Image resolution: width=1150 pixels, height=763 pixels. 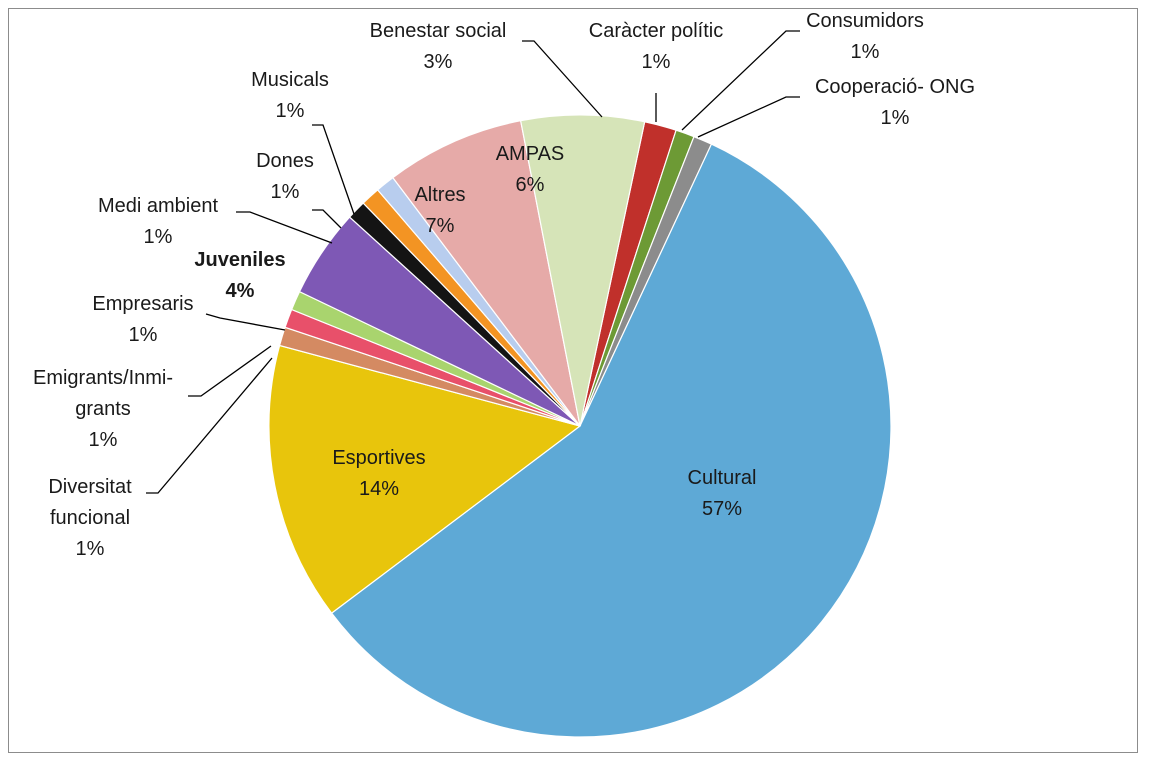 I want to click on pie-slice-esportives, so click(x=425, y=479).